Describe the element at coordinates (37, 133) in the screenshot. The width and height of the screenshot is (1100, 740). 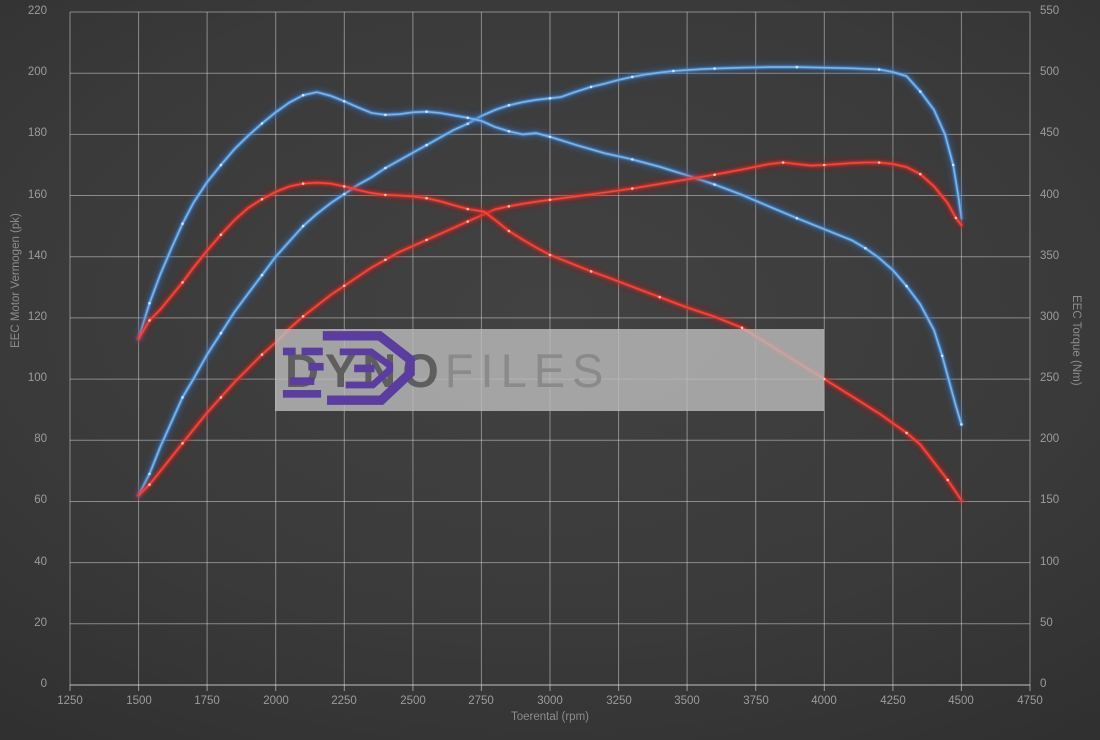
I see `y-left-tick-label: 180` at that location.